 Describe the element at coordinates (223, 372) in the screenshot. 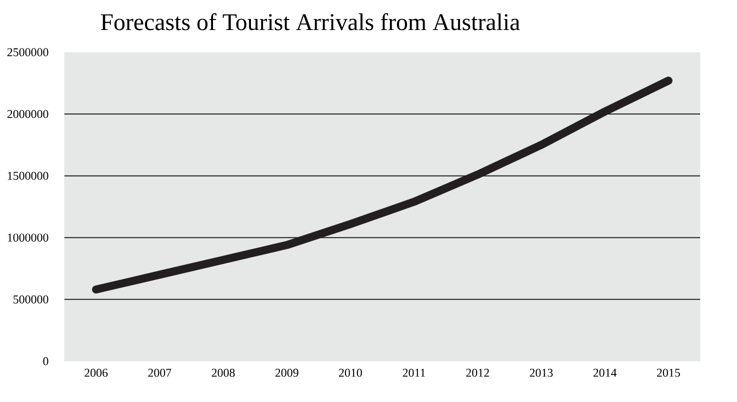

I see `x-tick-label: 2008` at that location.